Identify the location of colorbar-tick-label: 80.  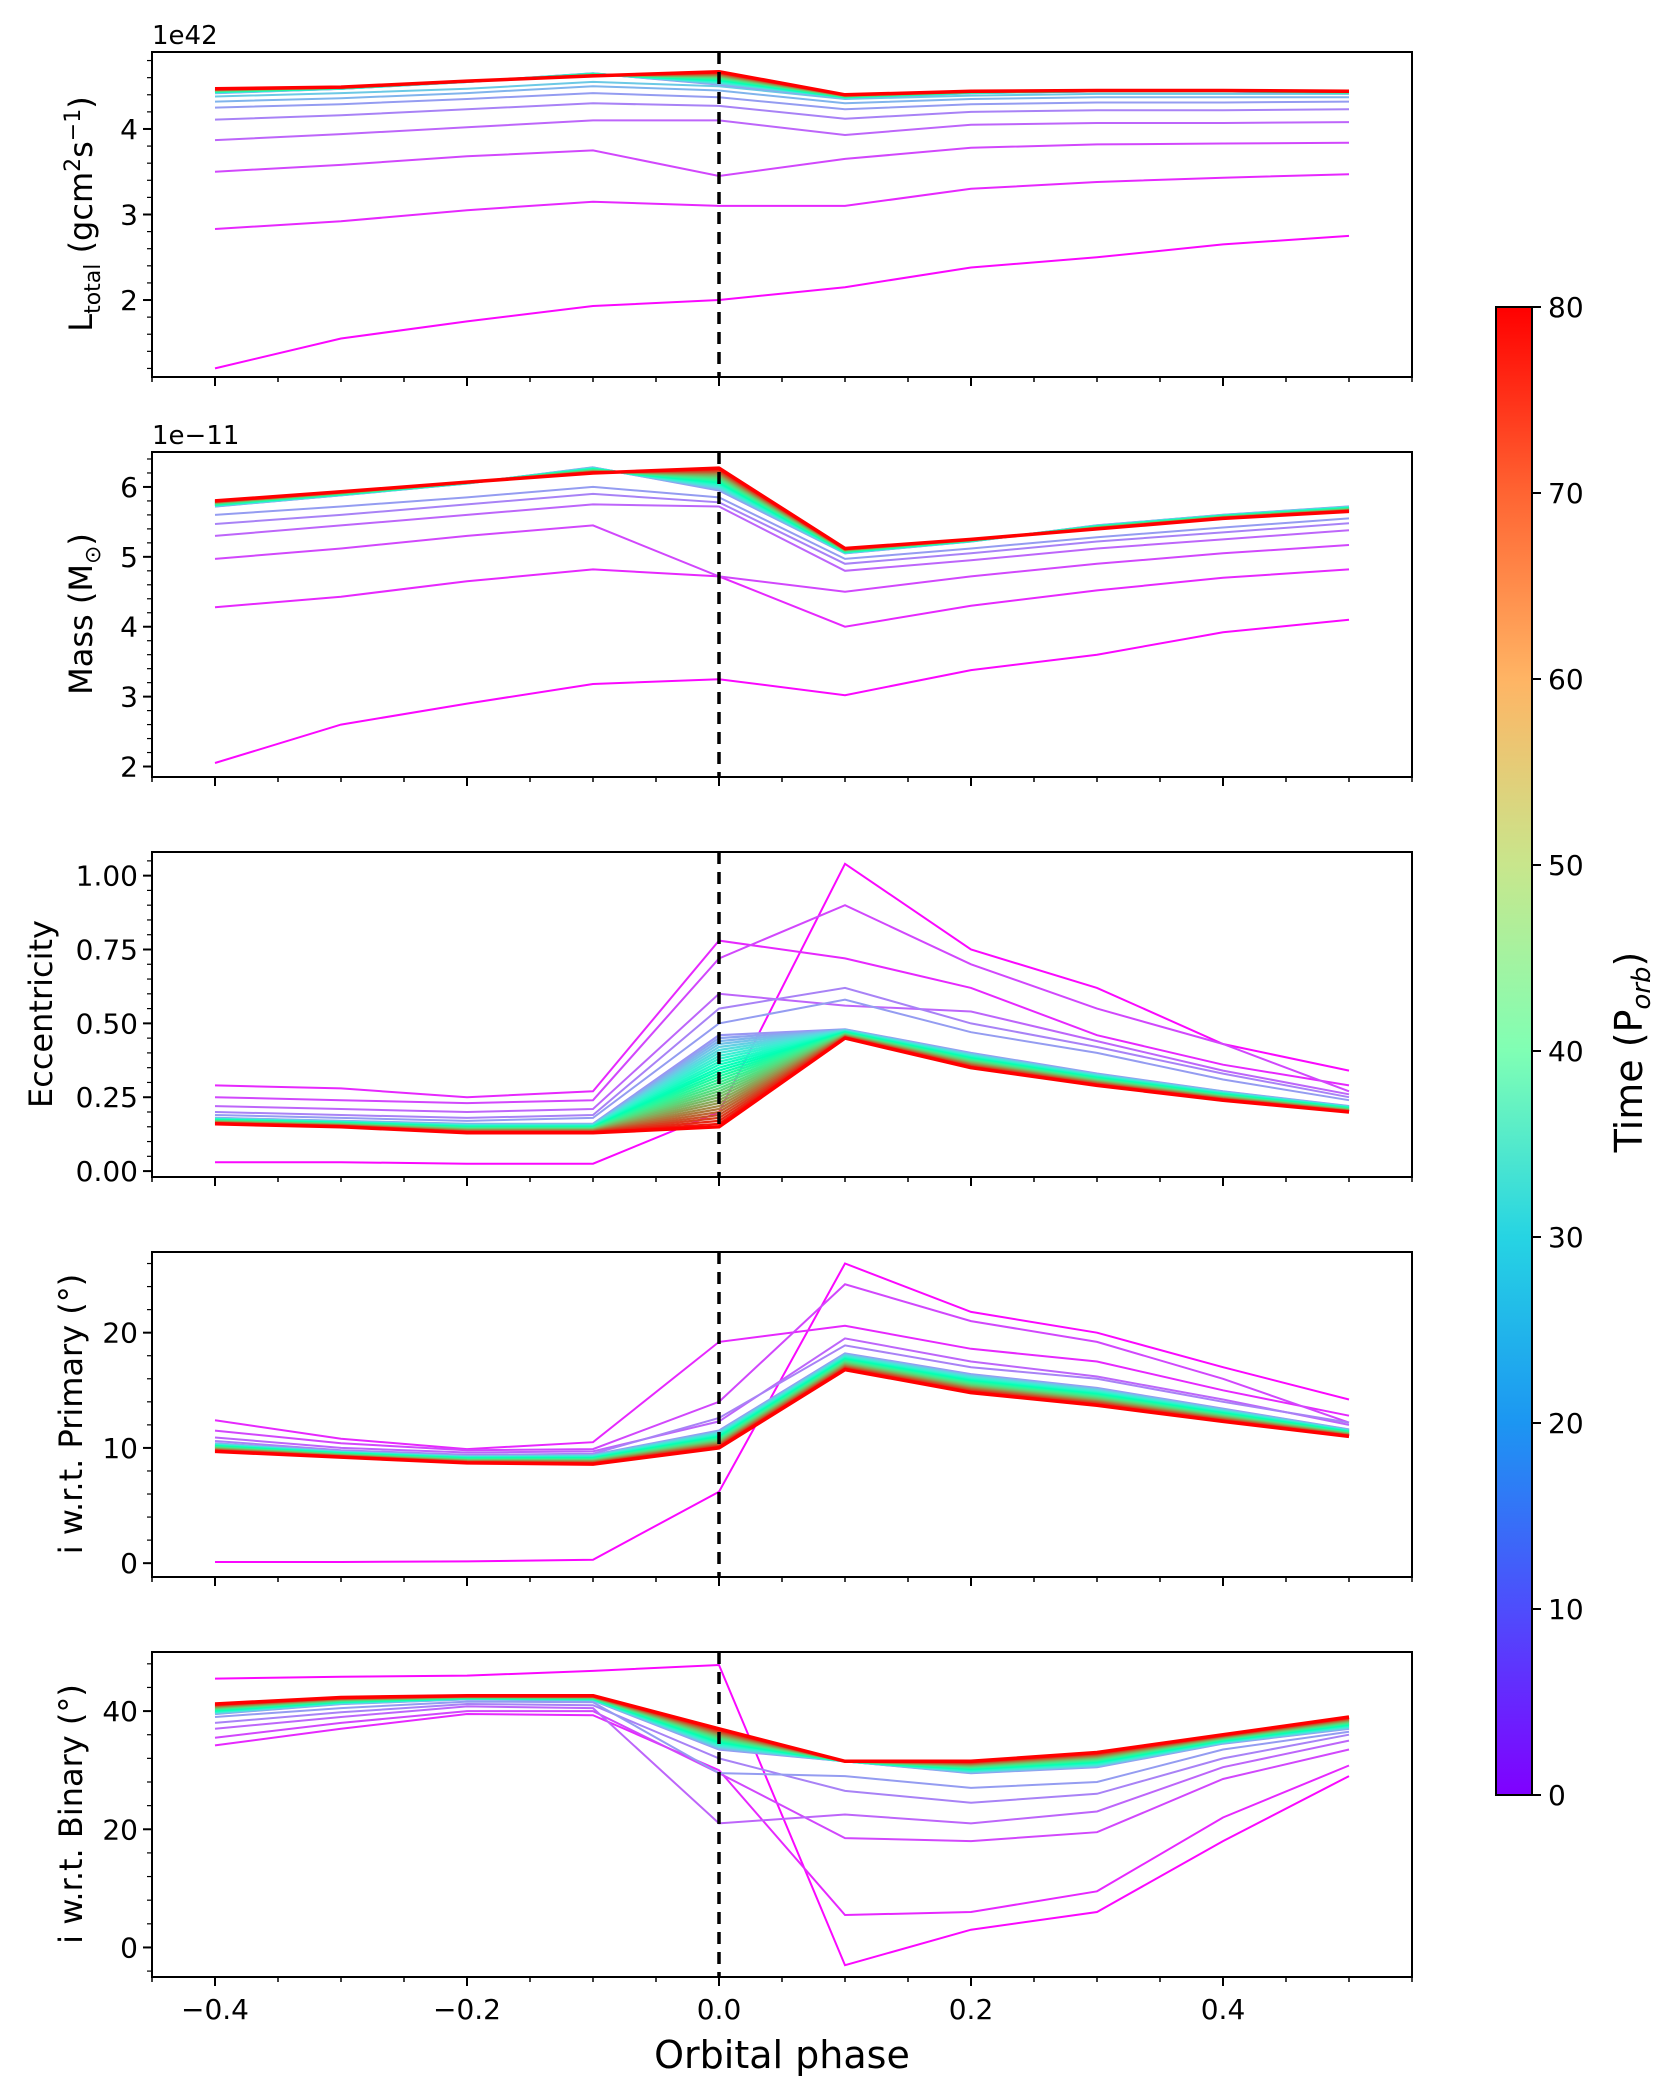
(1566, 307).